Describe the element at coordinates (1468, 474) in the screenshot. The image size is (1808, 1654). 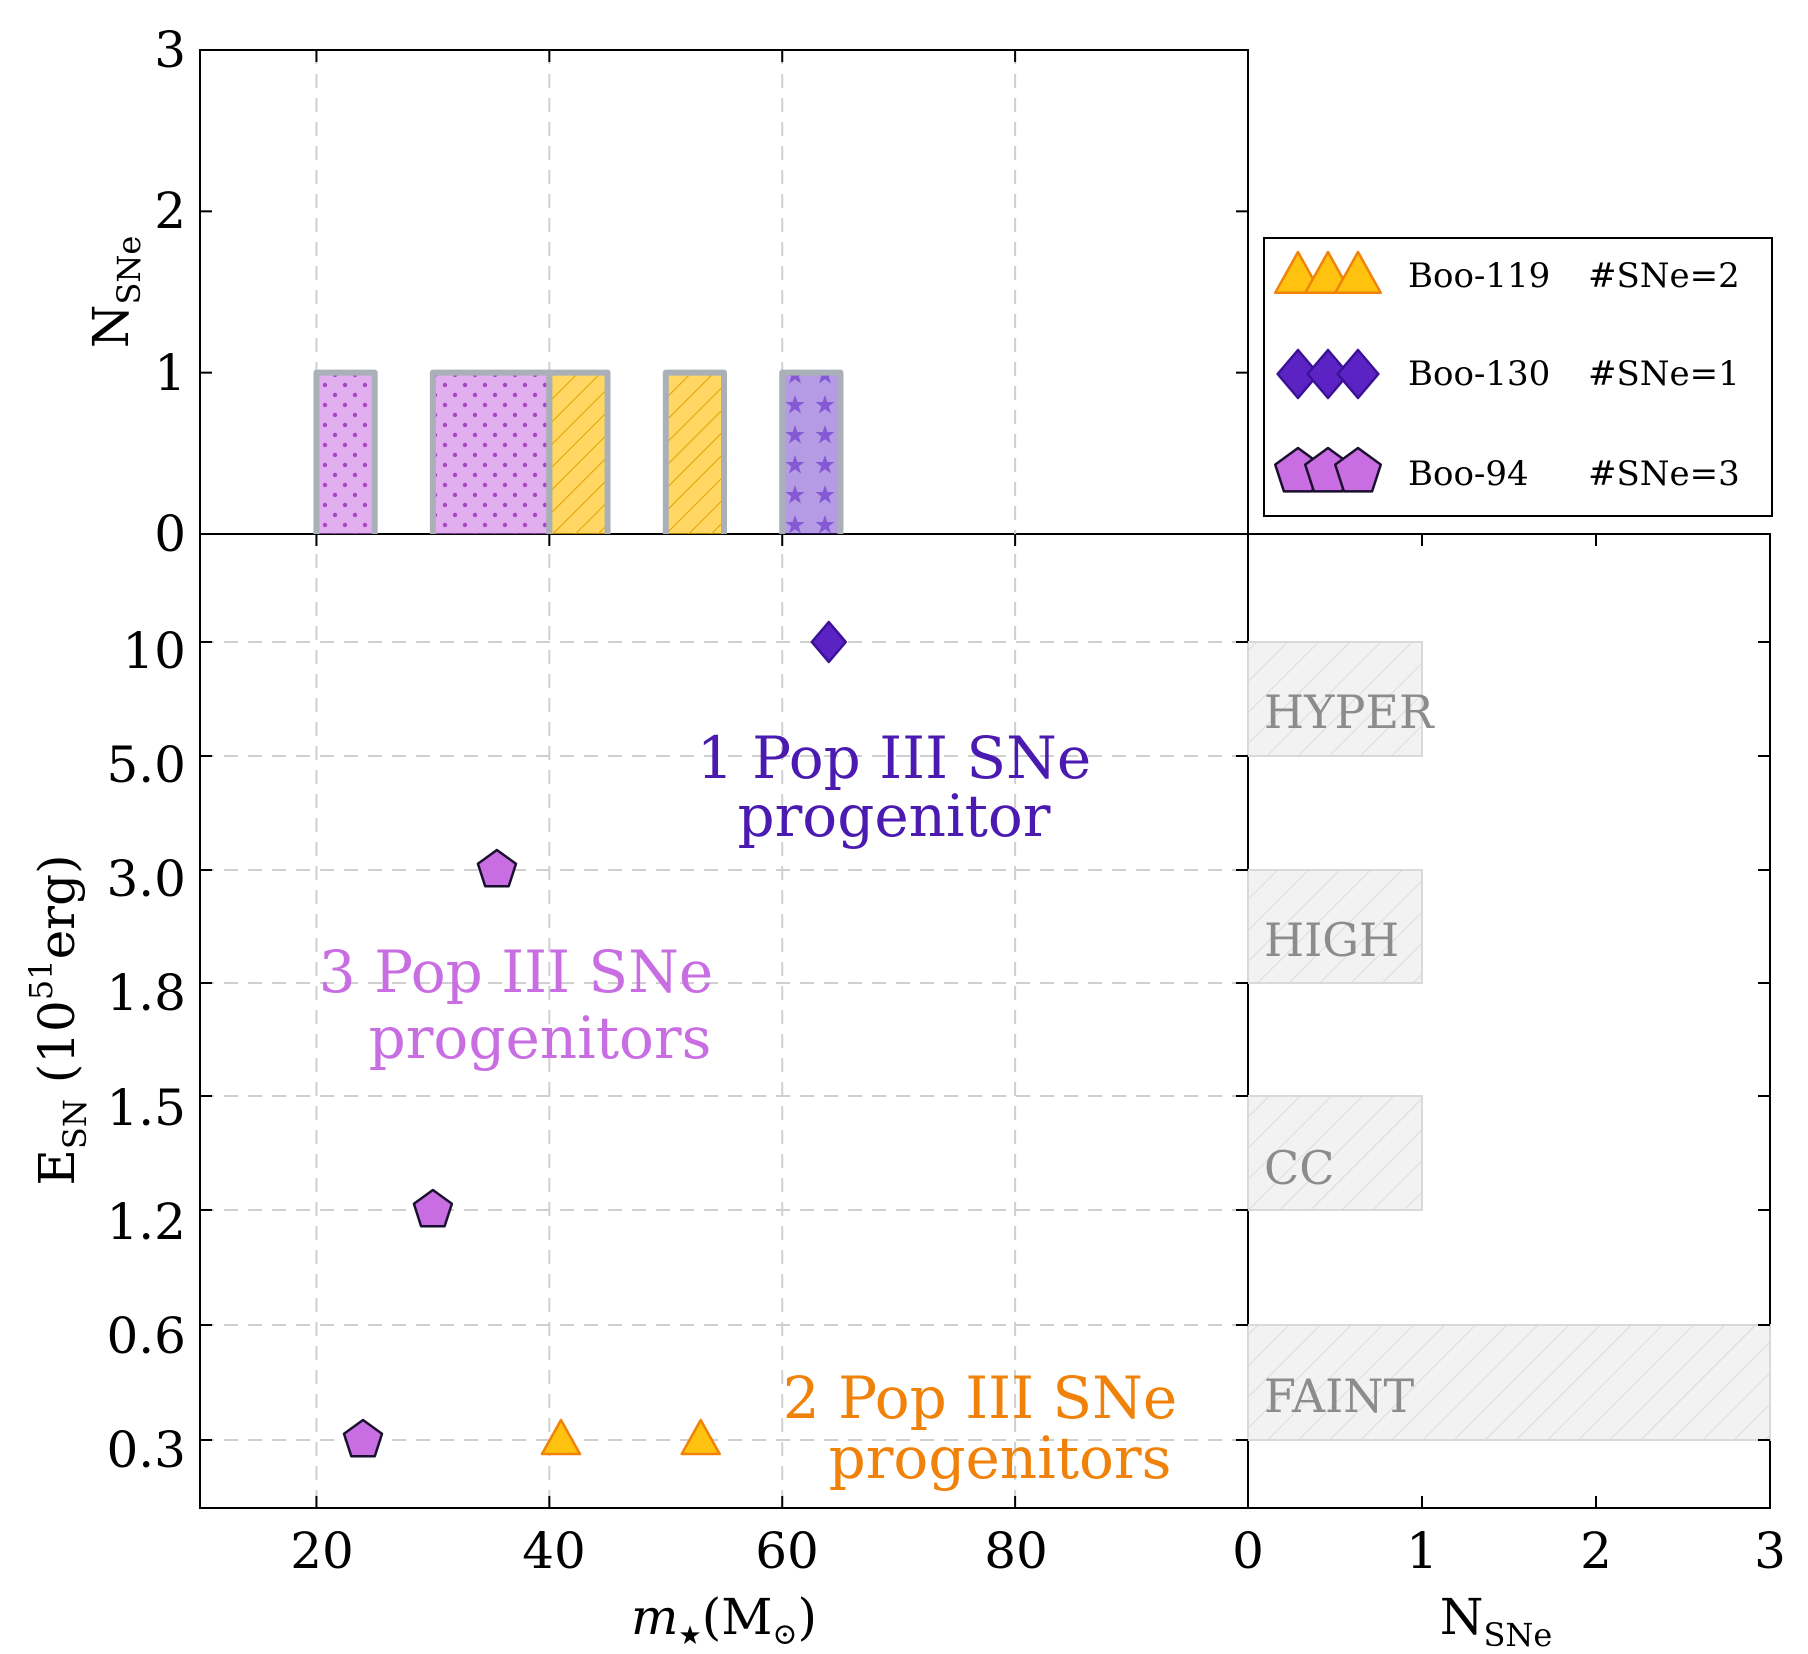
I see `legend-label-boo94: Boo-94` at that location.